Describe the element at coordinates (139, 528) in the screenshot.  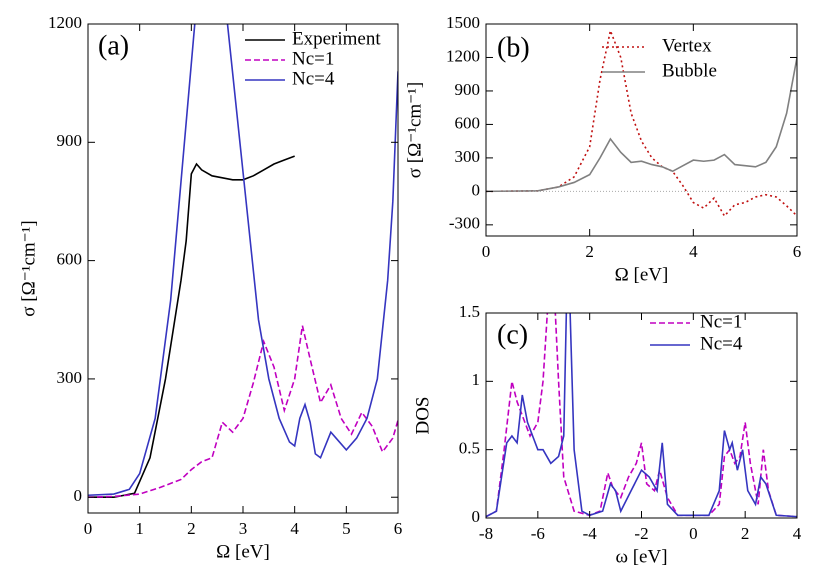
I see `x-tick-label: 1` at that location.